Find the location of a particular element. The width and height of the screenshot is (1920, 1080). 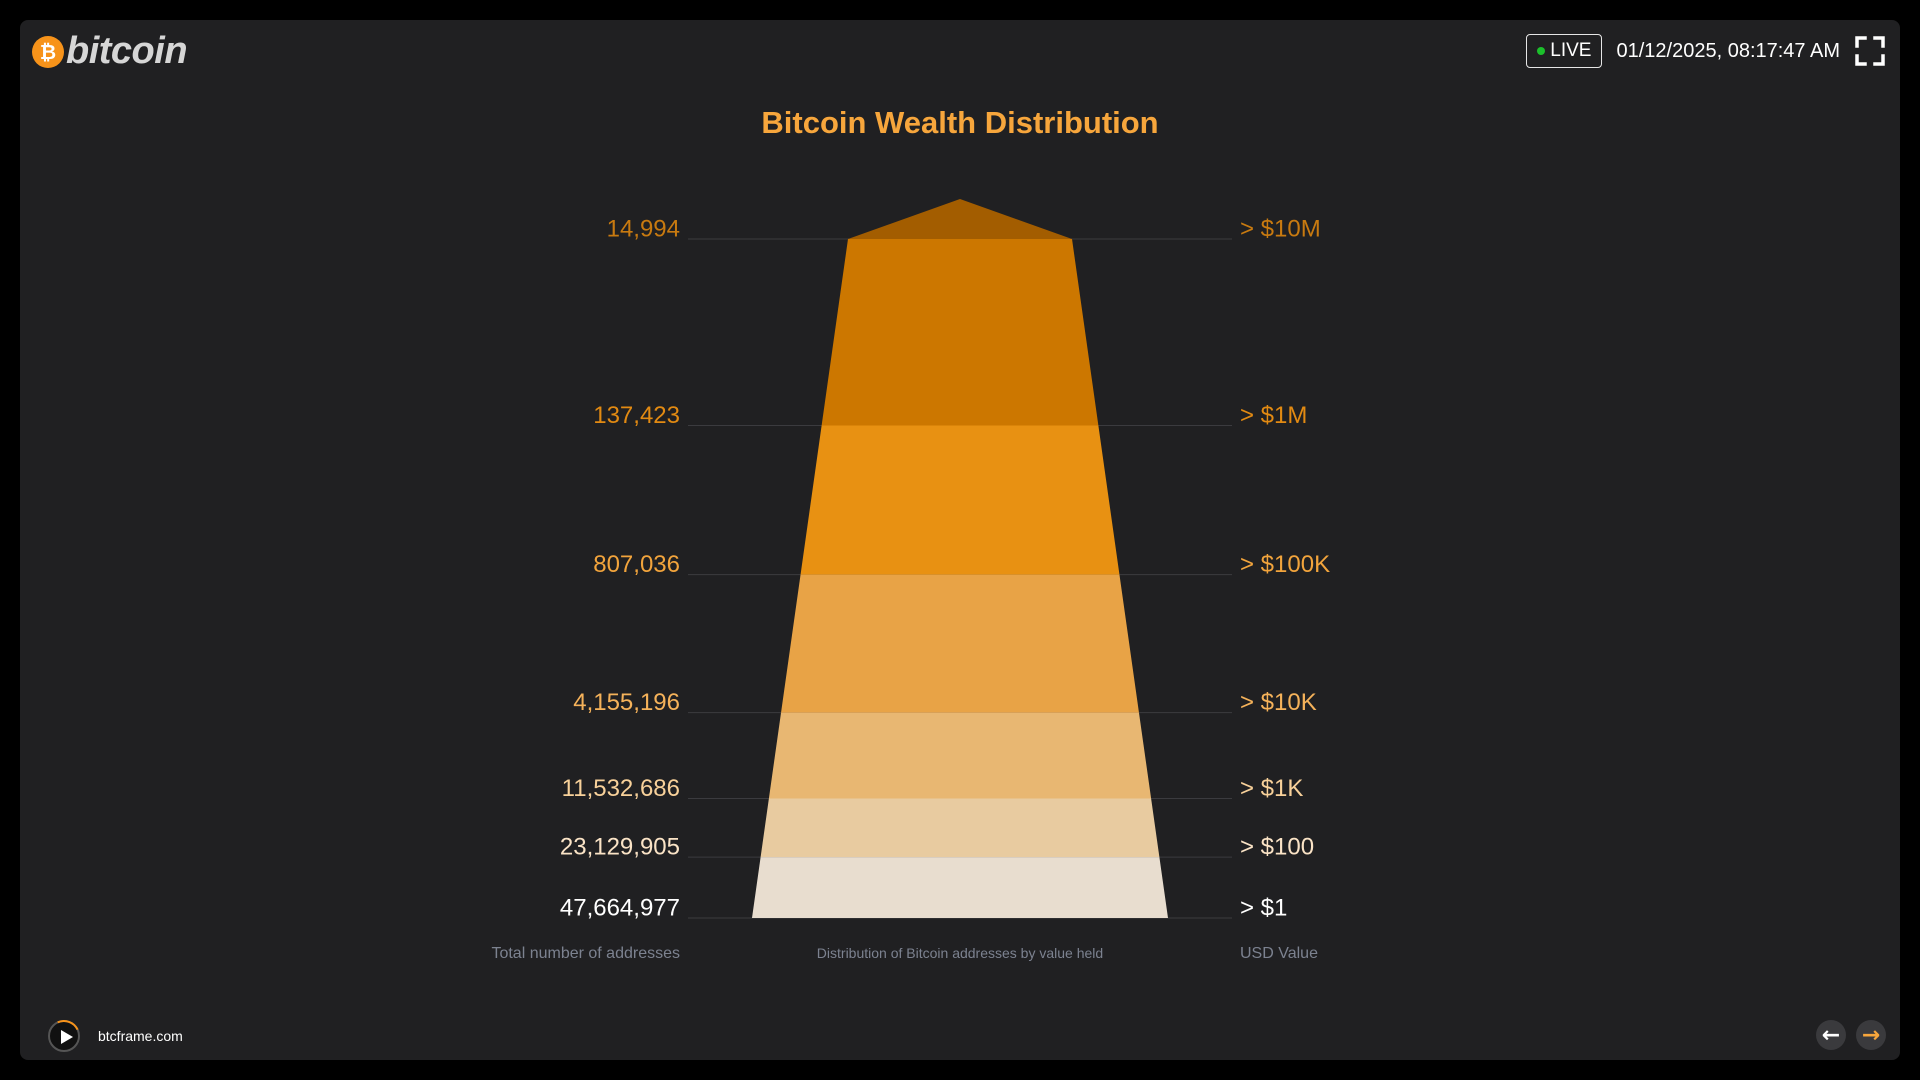

play-button is located at coordinates (64, 1036).